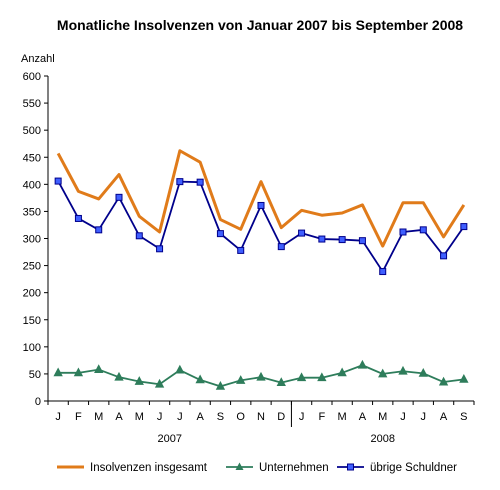 This screenshot has width=500, height=490. What do you see at coordinates (32, 348) in the screenshot?
I see `y-tick-label: 100` at bounding box center [32, 348].